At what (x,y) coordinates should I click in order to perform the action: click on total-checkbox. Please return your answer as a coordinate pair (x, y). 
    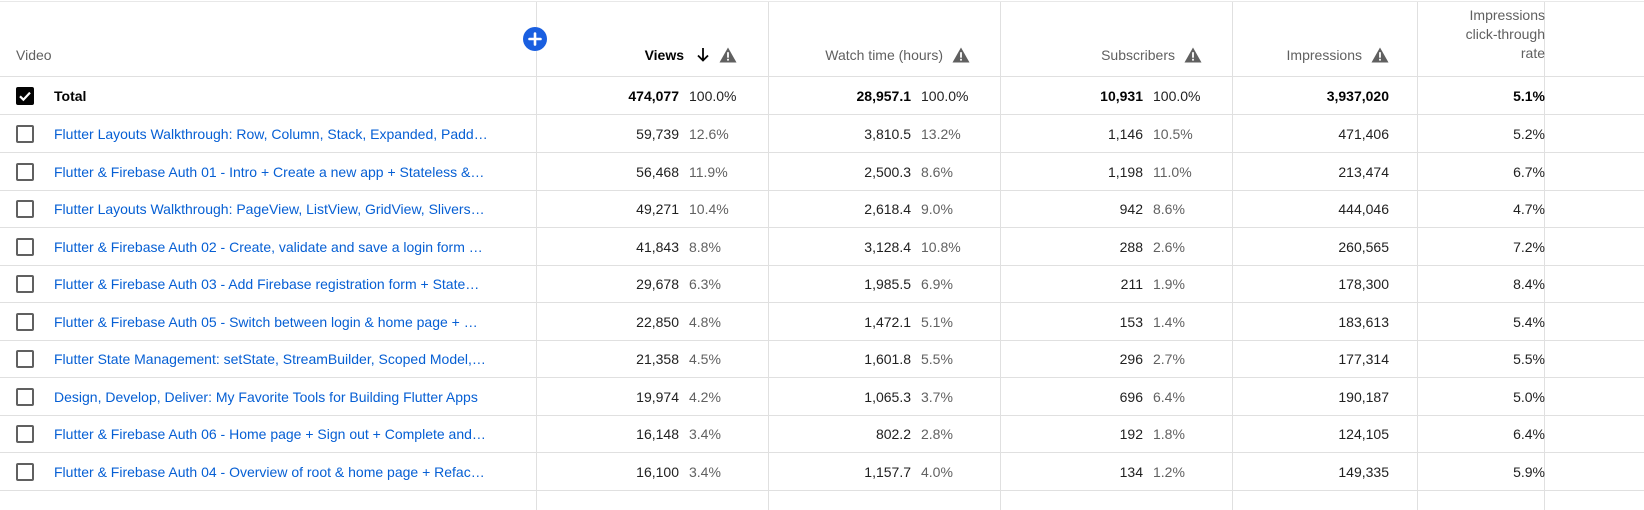
    Looking at the image, I should click on (25, 96).